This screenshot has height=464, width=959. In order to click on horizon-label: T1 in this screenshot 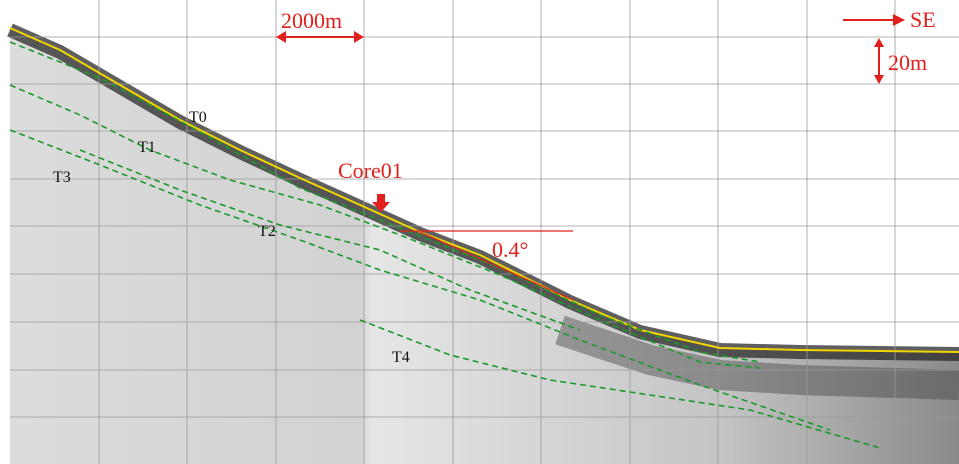, I will do `click(147, 147)`.